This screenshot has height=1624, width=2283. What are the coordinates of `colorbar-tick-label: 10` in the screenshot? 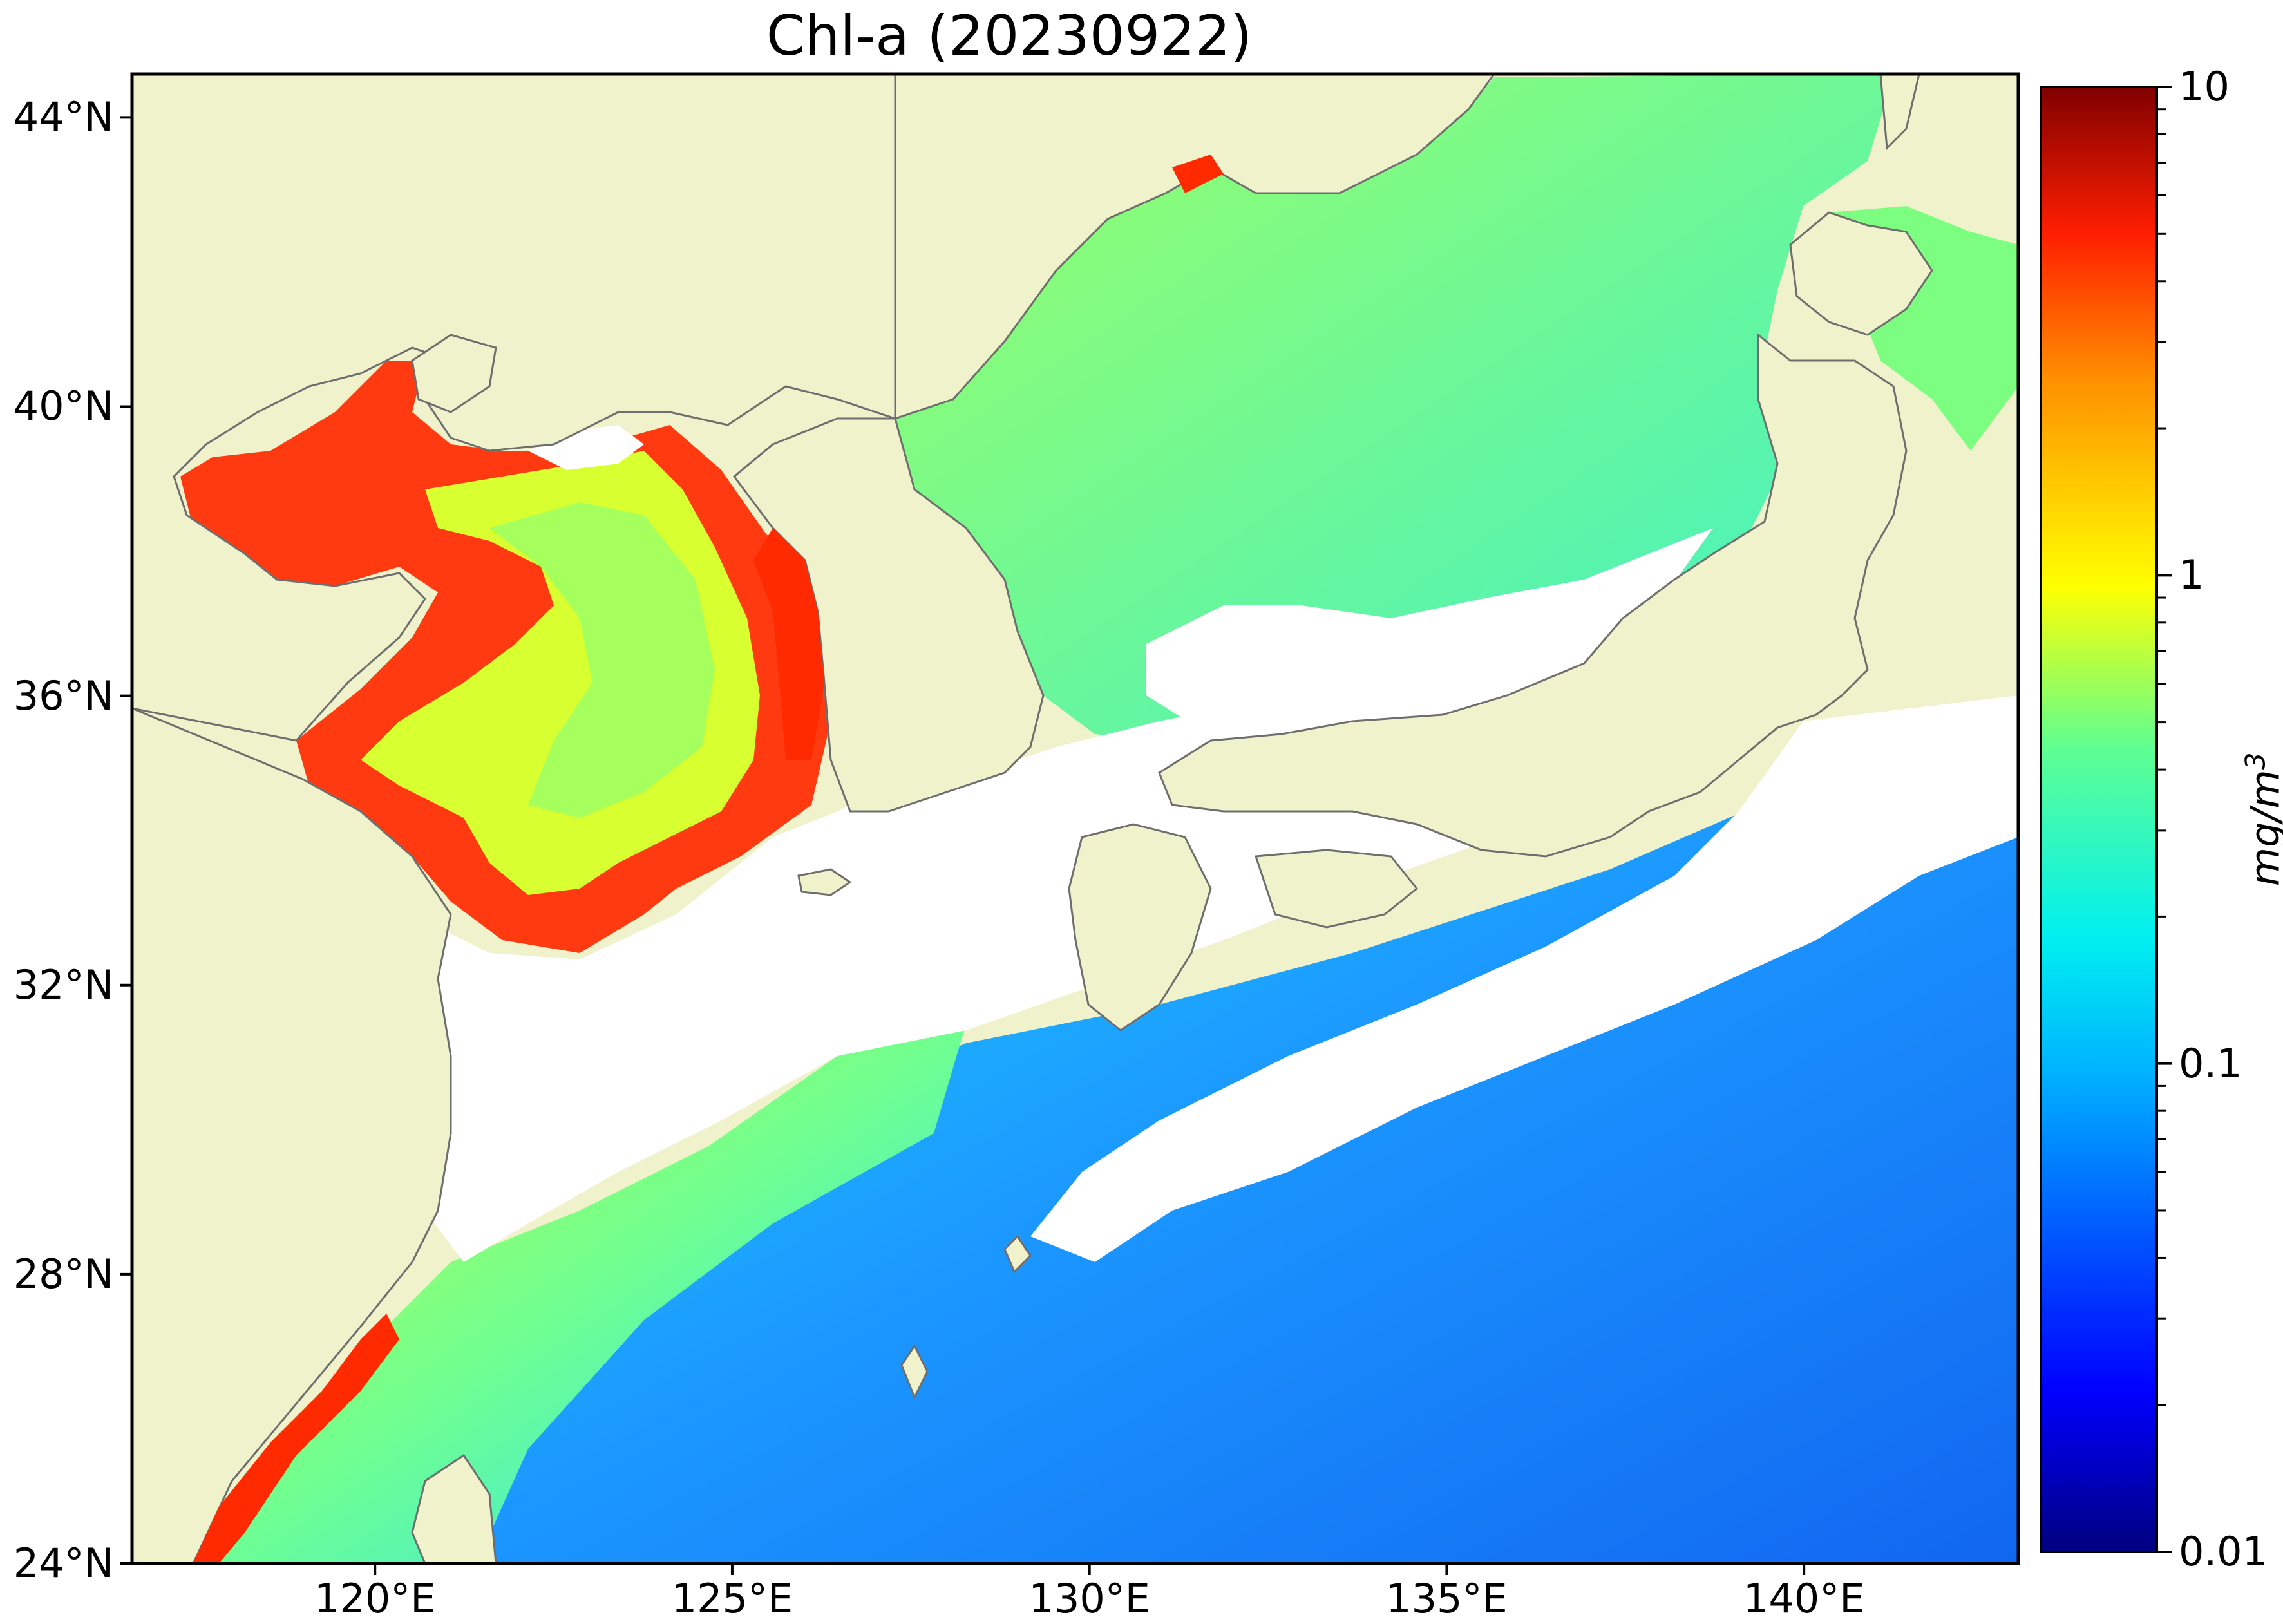 It's located at (2204, 87).